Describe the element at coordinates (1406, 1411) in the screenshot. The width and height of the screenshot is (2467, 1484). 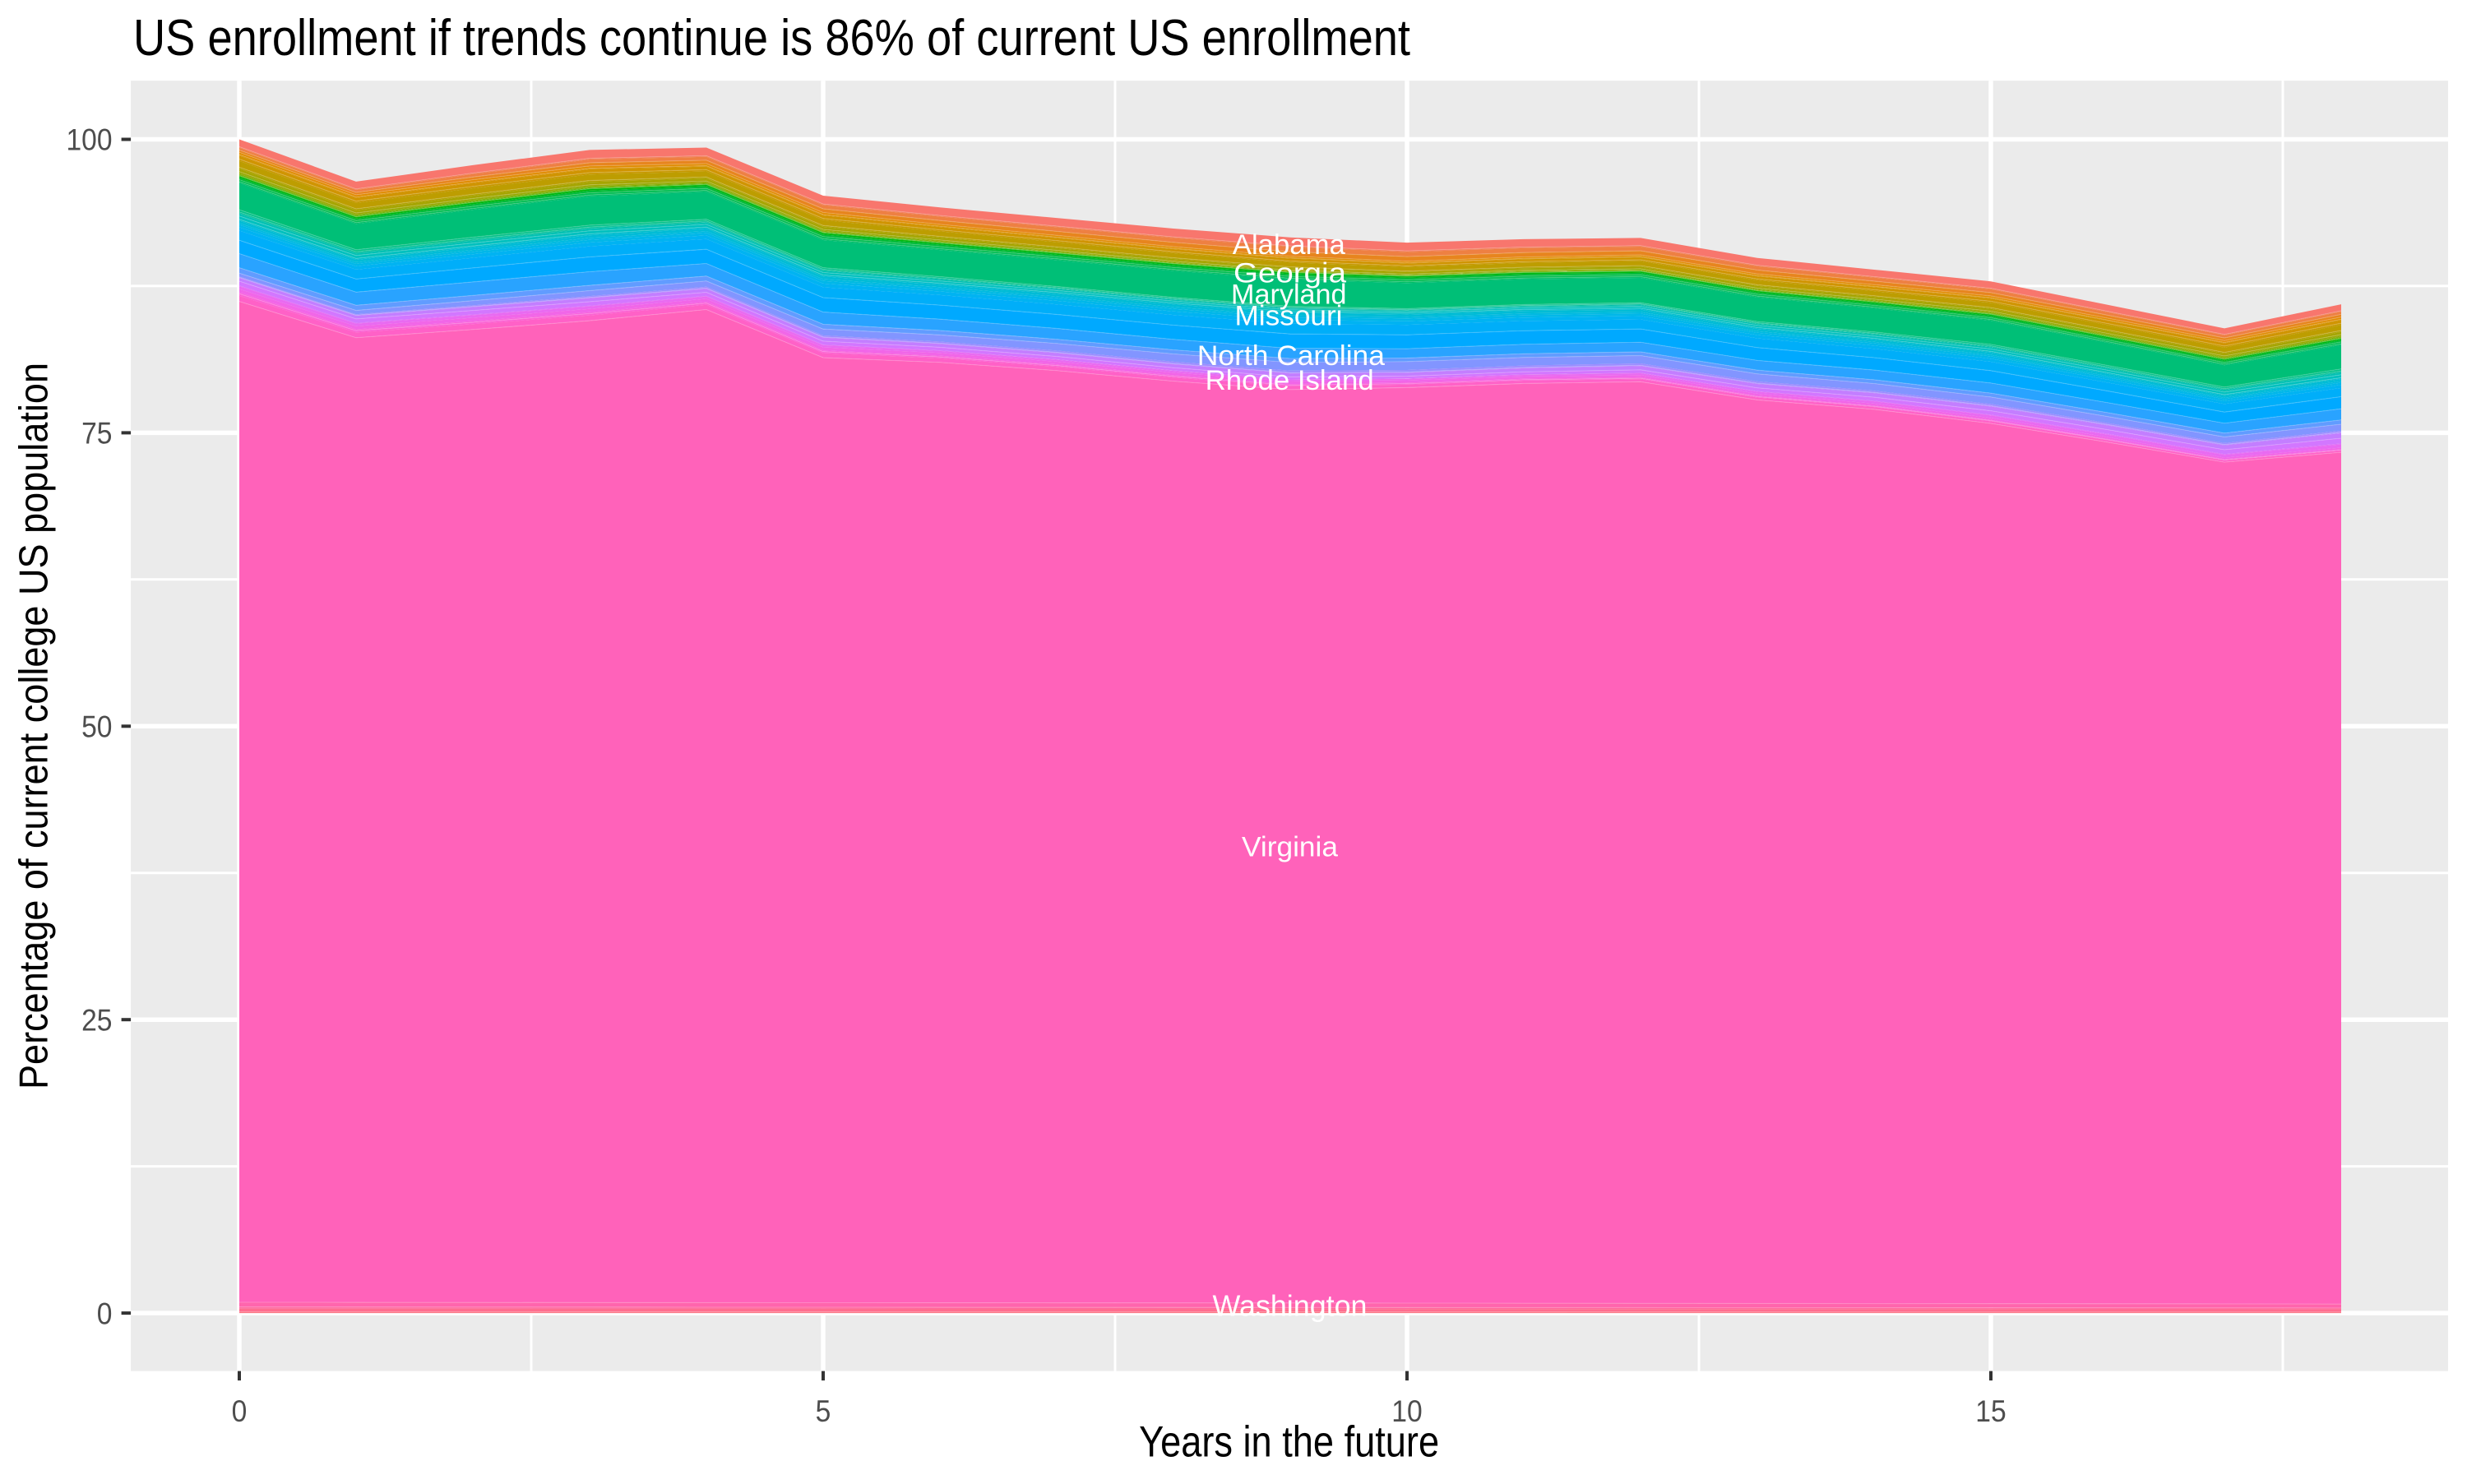
I see `svg-text: 10` at that location.